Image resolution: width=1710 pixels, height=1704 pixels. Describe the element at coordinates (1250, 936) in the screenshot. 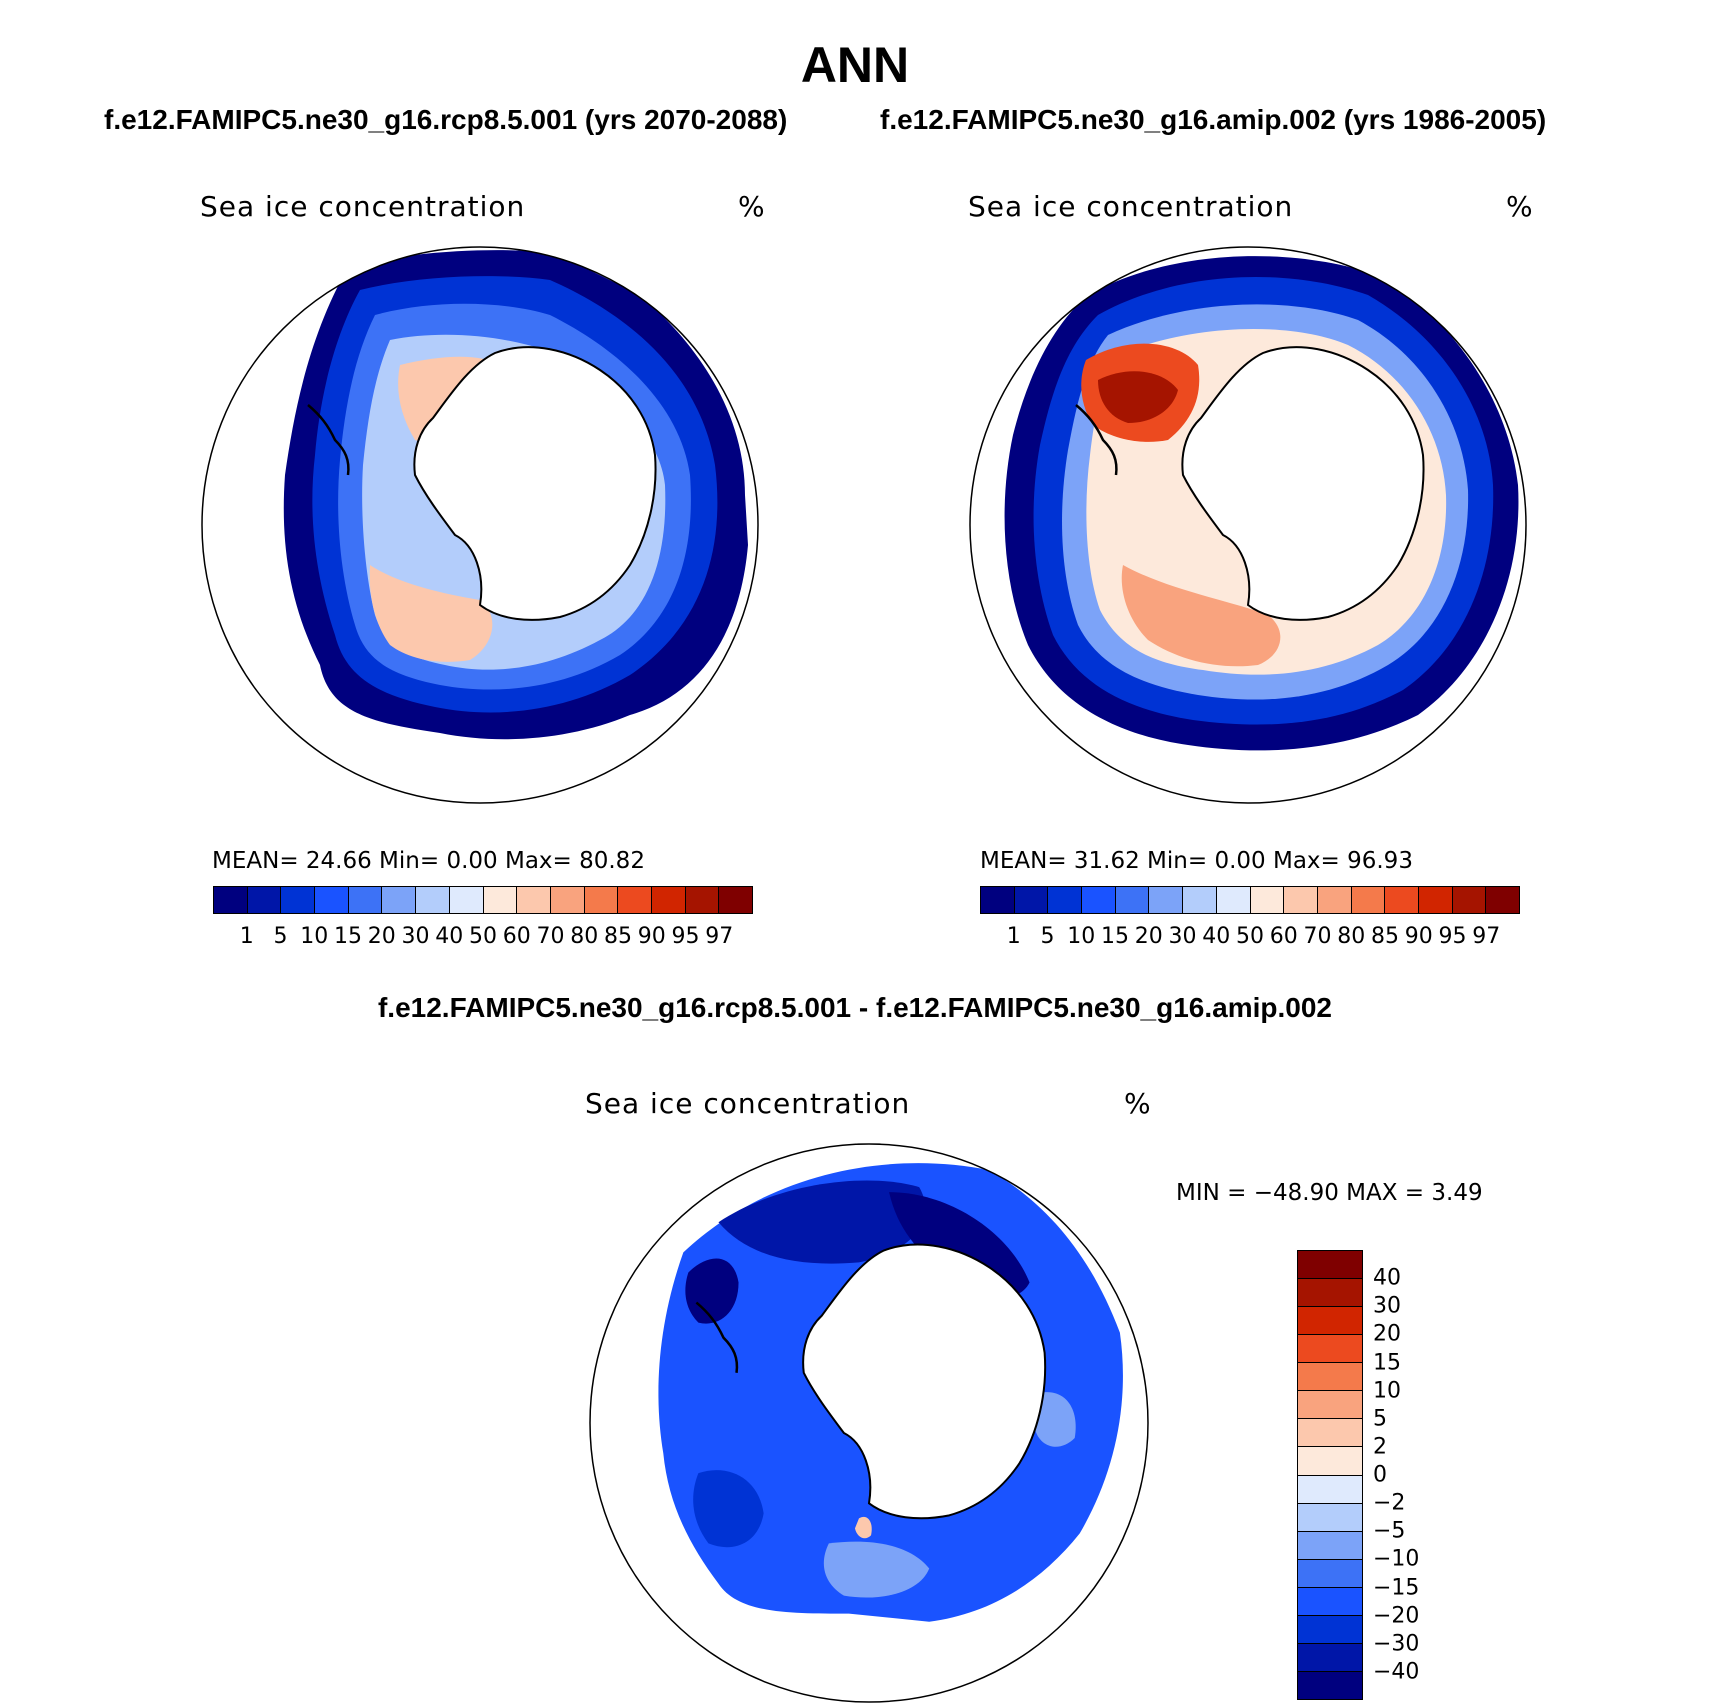

I see `colorbar-tick-label: 50` at that location.